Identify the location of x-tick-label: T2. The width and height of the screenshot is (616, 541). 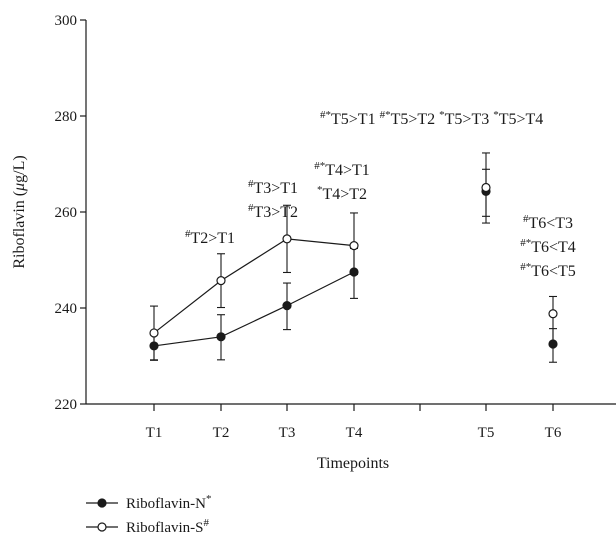
(221, 433).